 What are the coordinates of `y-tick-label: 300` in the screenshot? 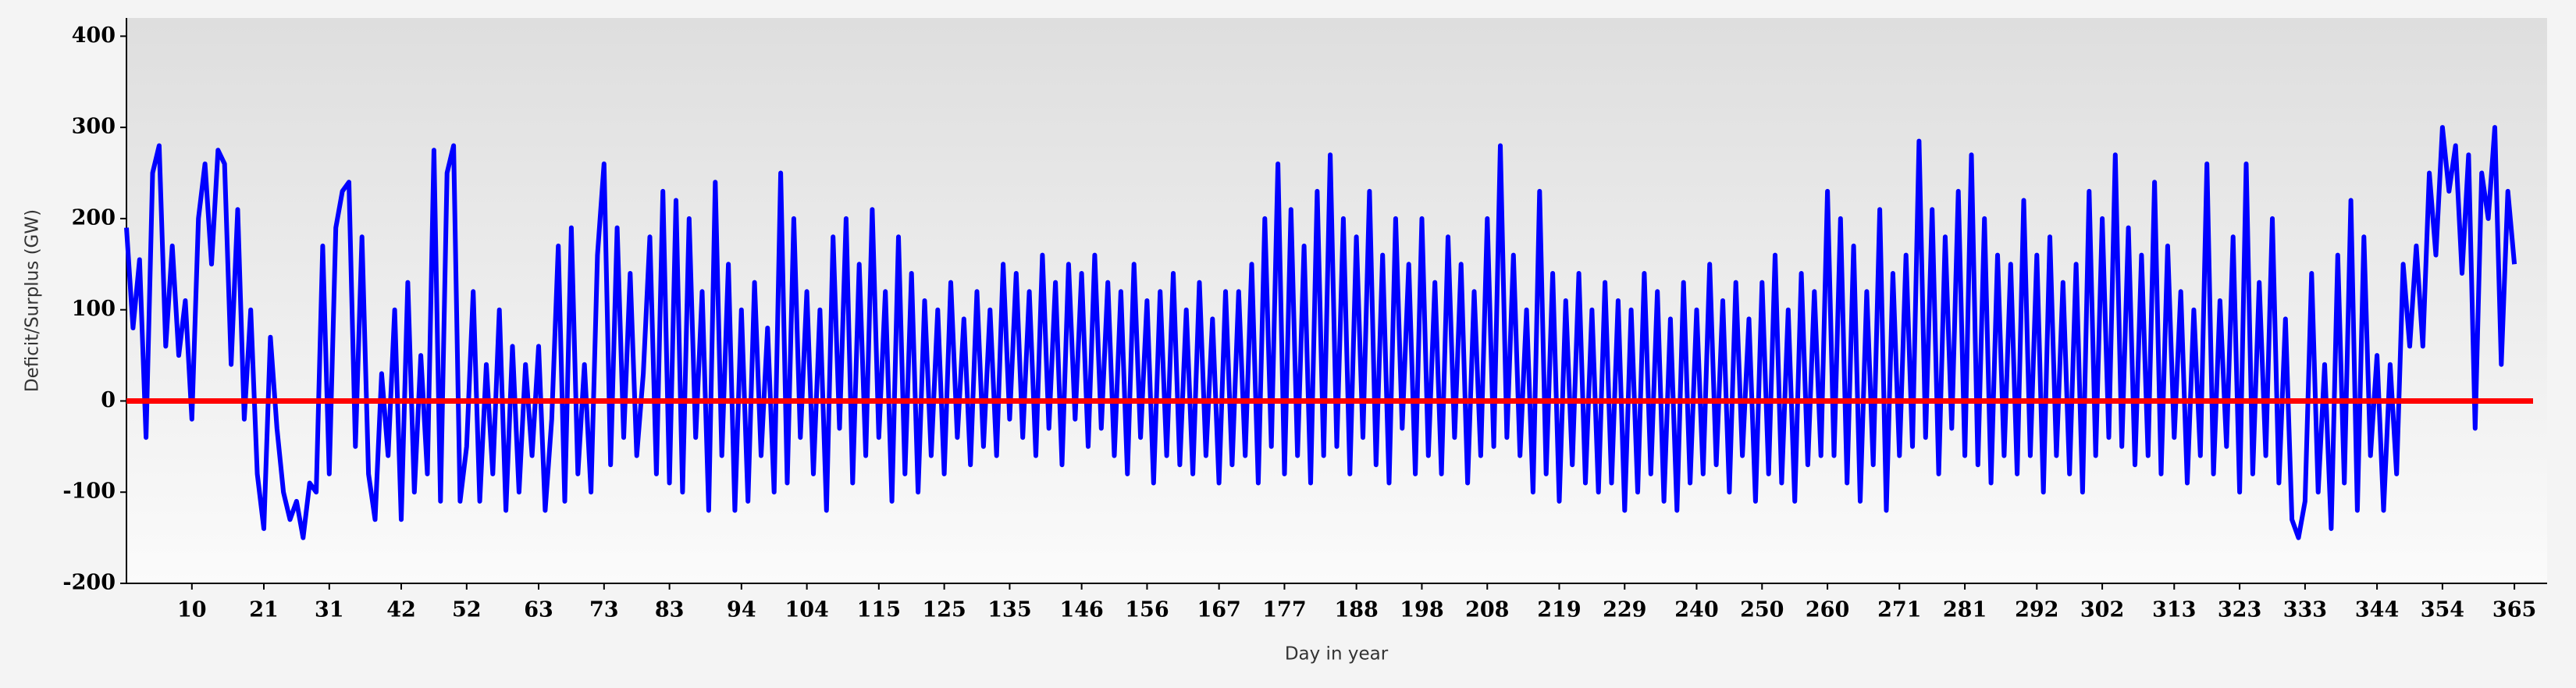 It's located at (94, 127).